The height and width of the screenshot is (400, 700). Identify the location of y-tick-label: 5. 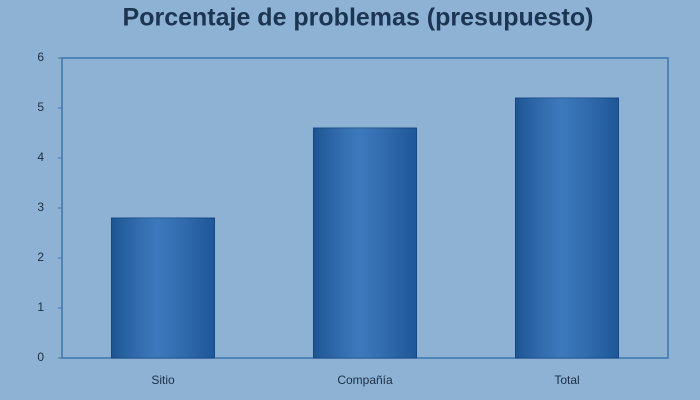
(40, 107).